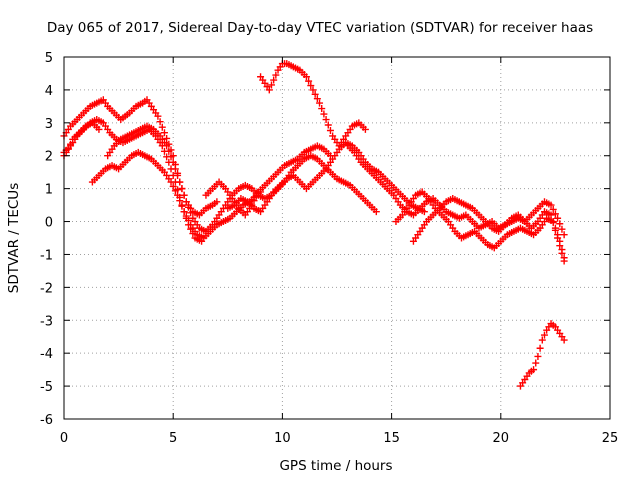  I want to click on y-tick-label: -2, so click(46, 288).